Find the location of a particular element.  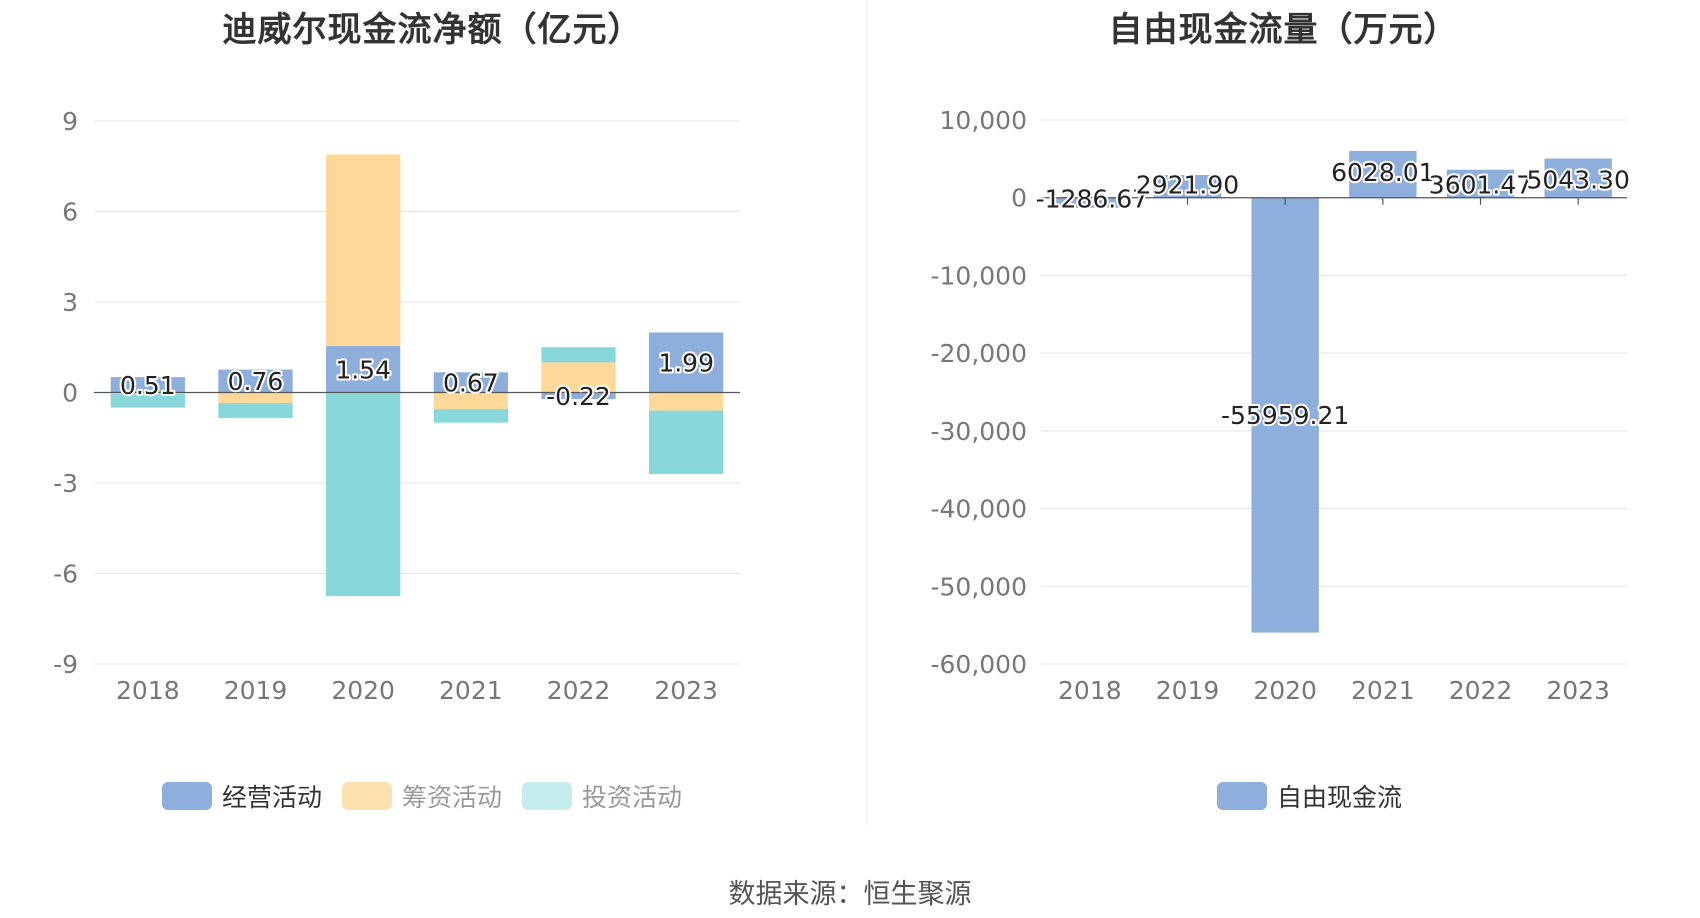

data-label: 6028.01 is located at coordinates (1382, 172).